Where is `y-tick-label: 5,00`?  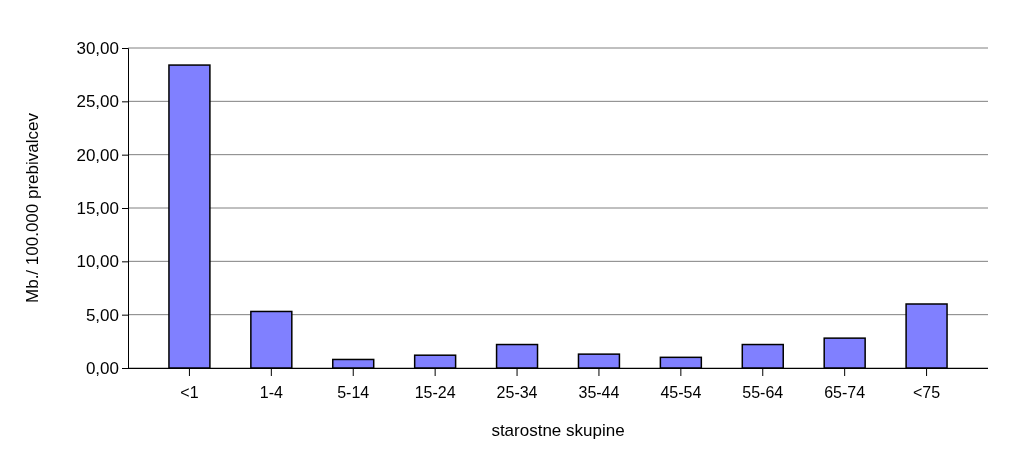 y-tick-label: 5,00 is located at coordinates (102, 315).